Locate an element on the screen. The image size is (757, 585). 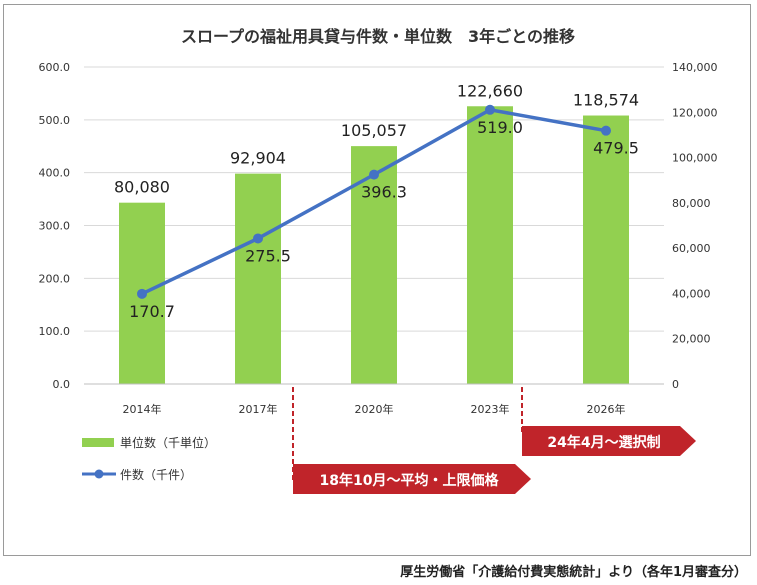
legend-line-label: 件数（千件） is located at coordinates (156, 474).